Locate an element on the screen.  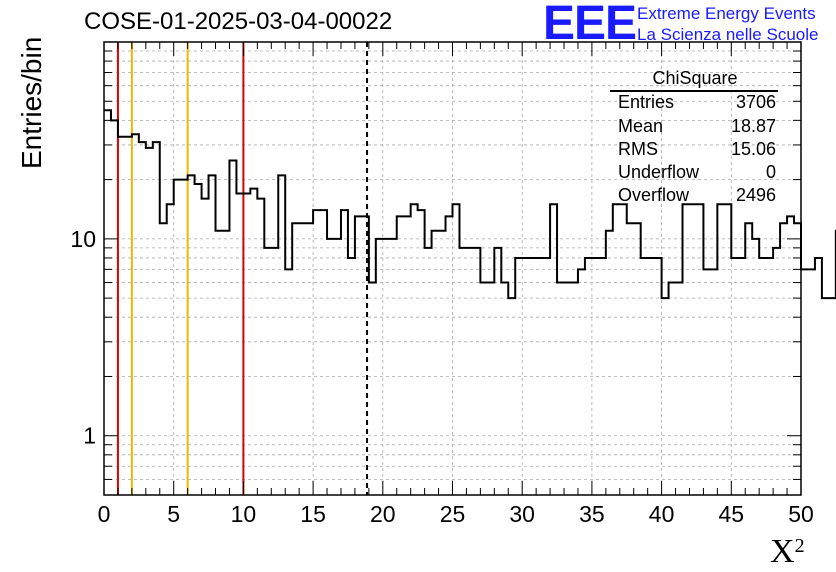
logo-line-1: Extreme Energy Events is located at coordinates (726, 13).